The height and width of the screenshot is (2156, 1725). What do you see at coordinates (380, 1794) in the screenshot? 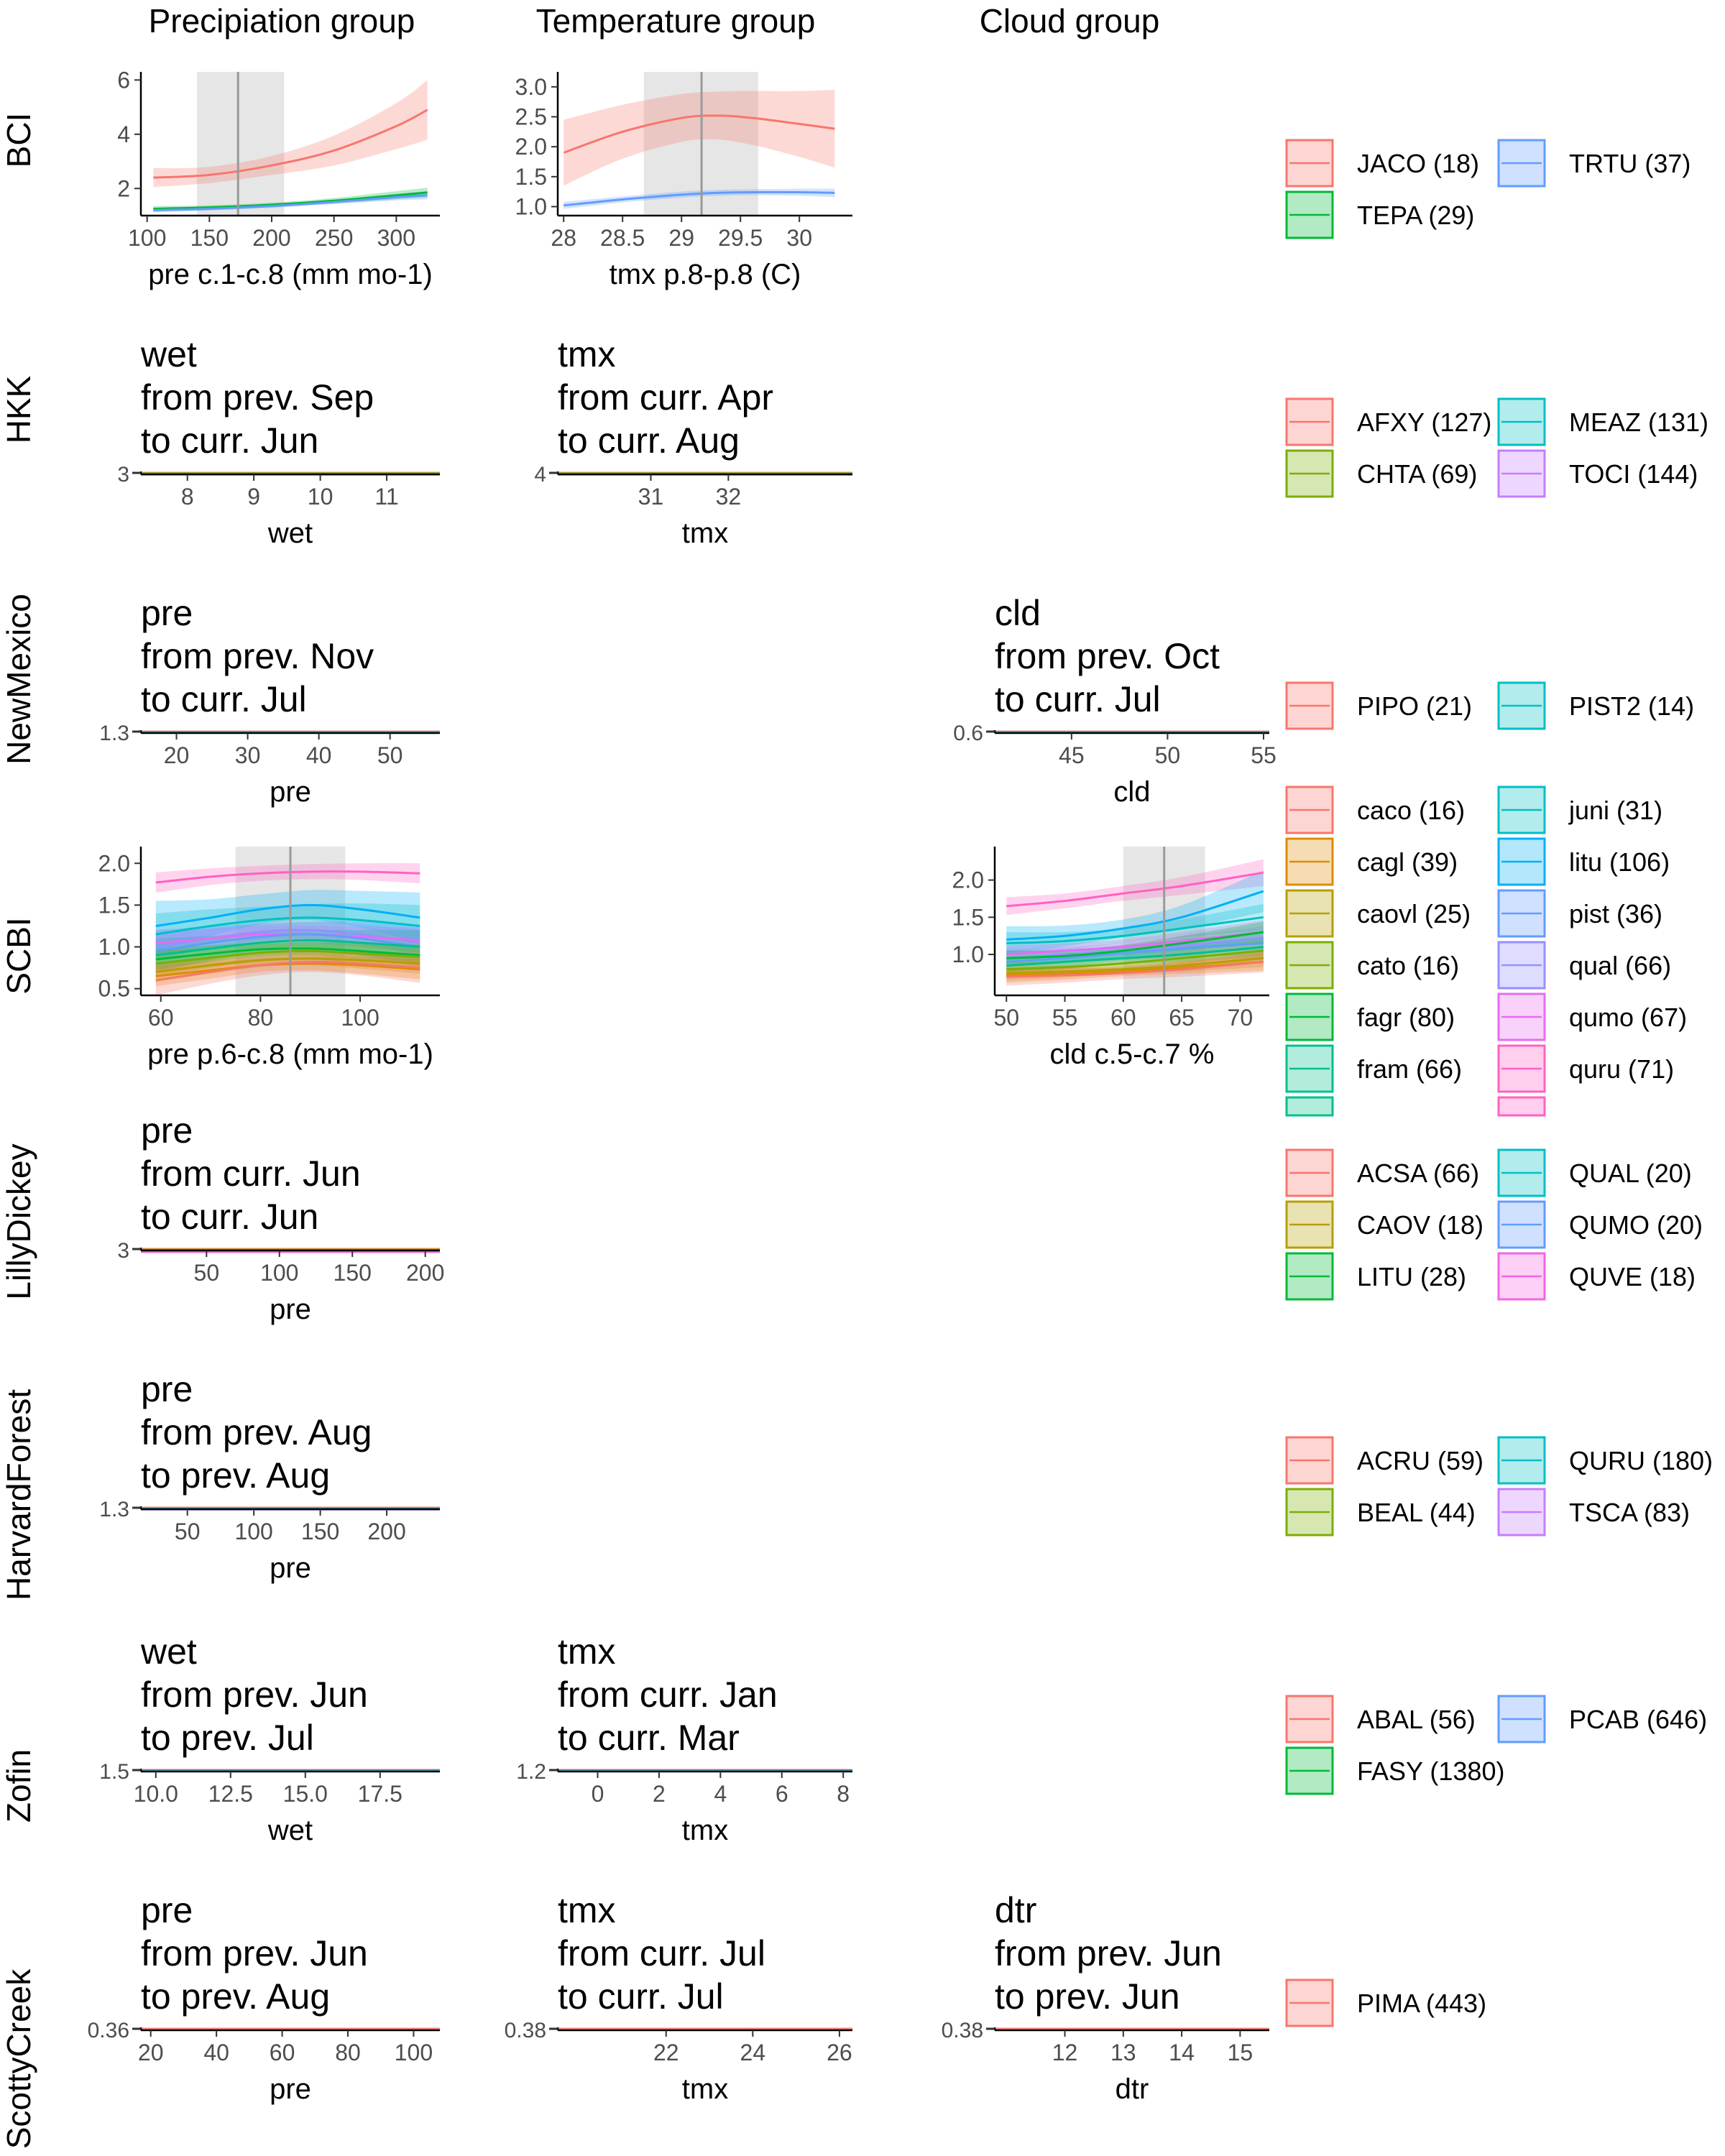
I see `x-tick-label: 17.5` at bounding box center [380, 1794].